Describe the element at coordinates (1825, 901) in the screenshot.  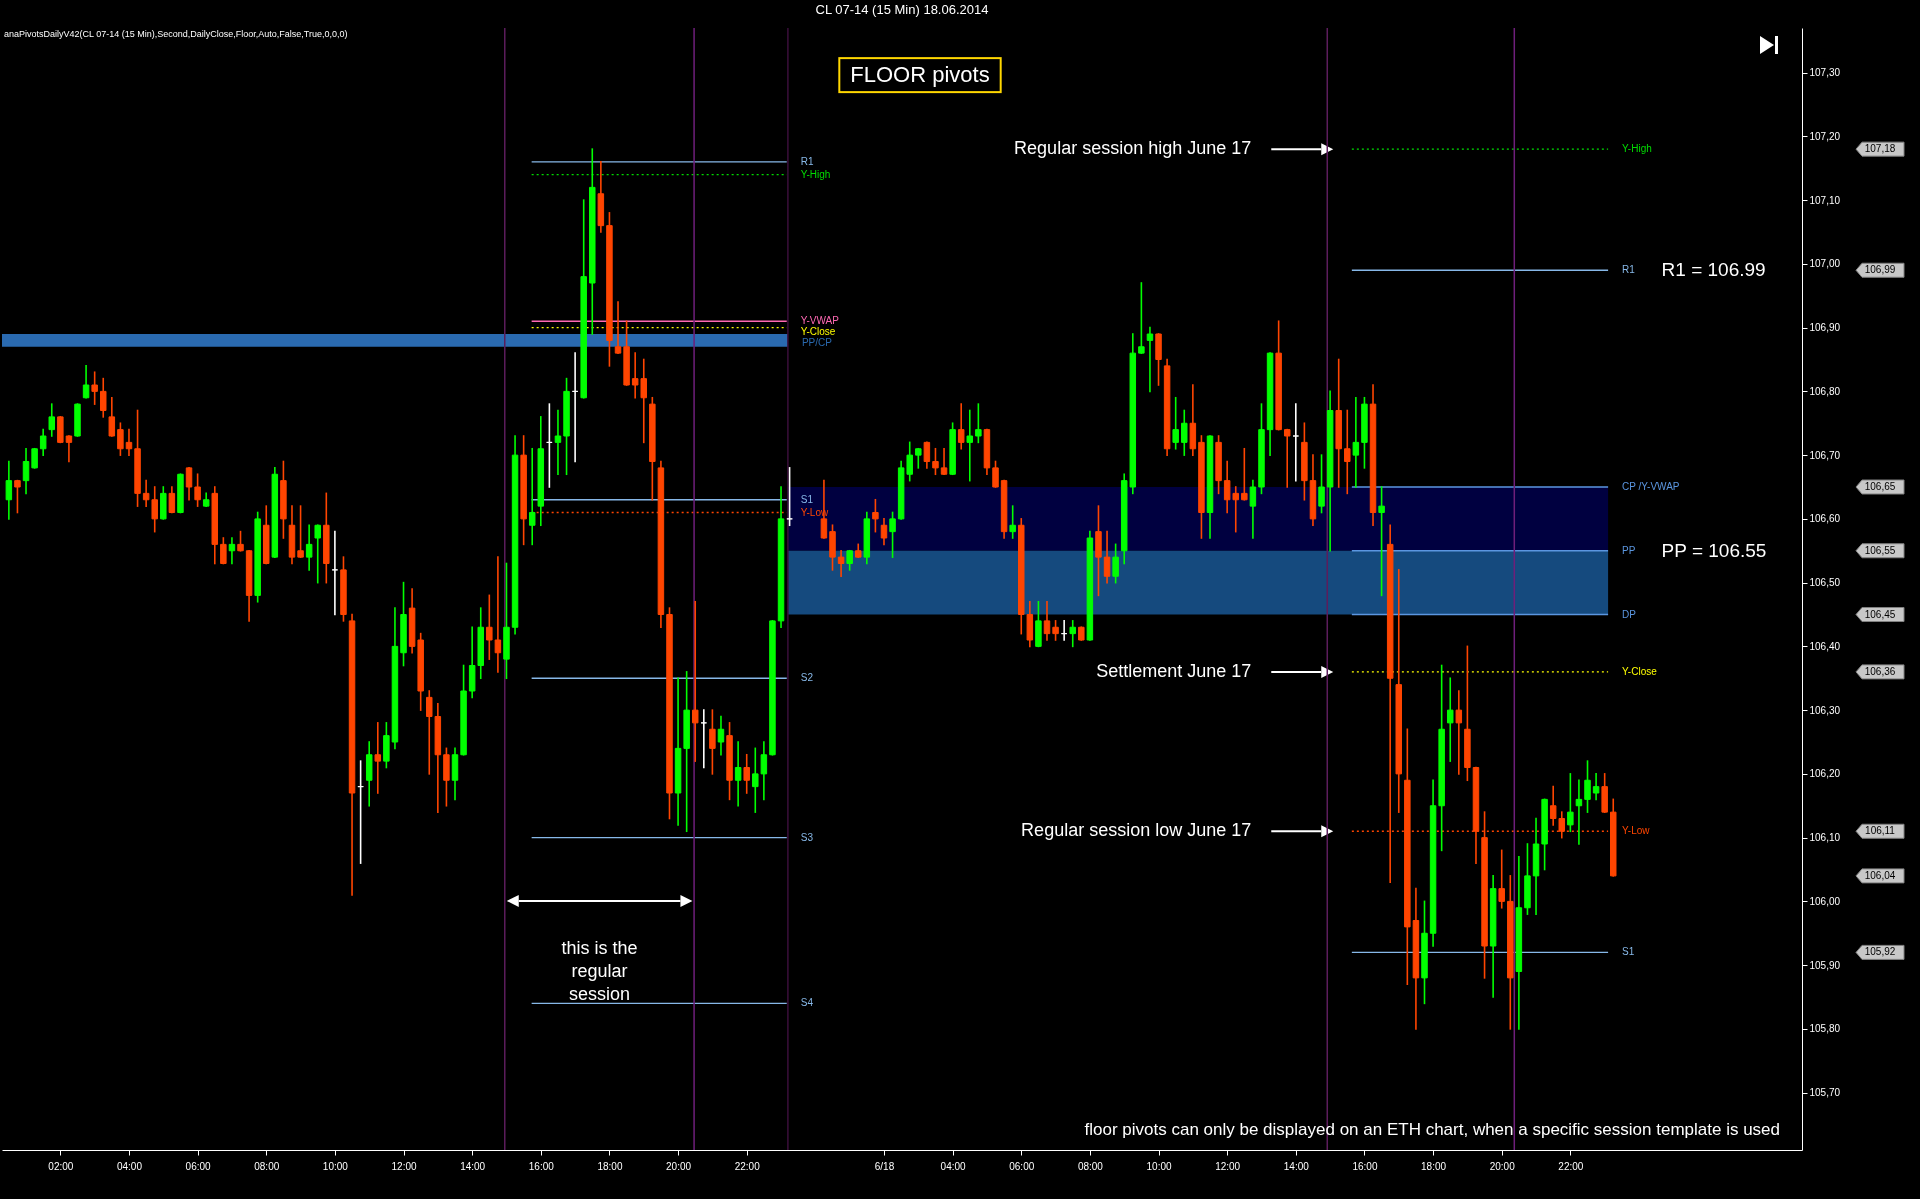
I see `y-tick-label: 106,00` at that location.